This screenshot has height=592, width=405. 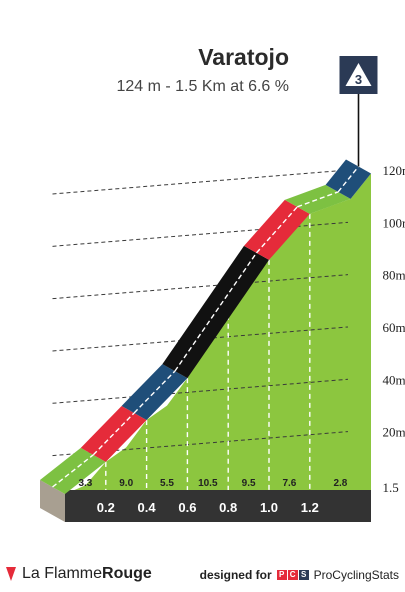 I want to click on y-tick-label: 80m, so click(x=394, y=275).